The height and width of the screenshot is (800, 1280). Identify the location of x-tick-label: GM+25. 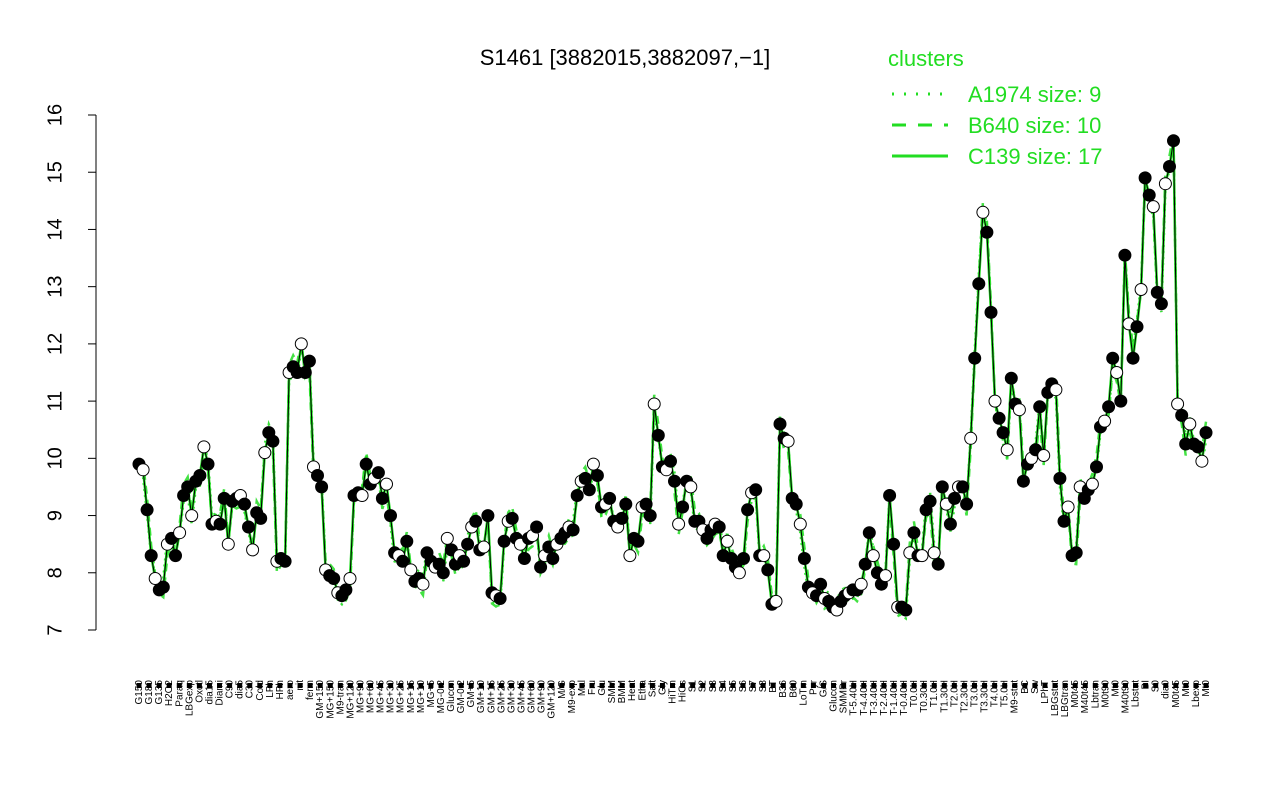
(501, 697).